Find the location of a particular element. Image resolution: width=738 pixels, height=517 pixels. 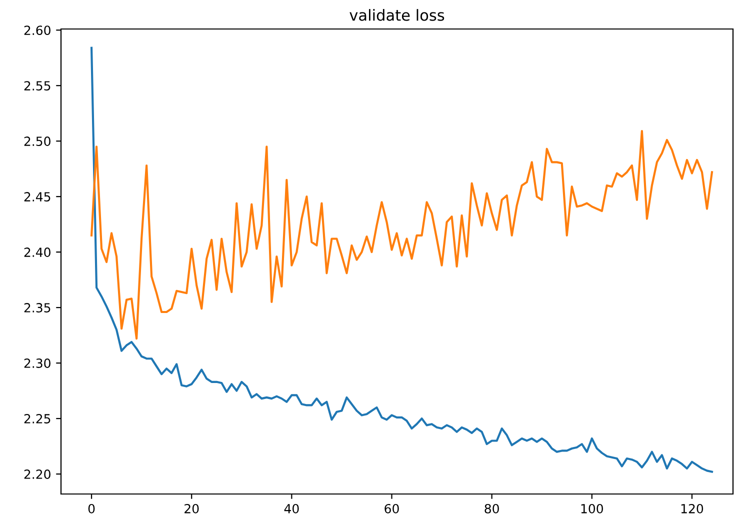

y-tick-label: 2.55 is located at coordinates (37, 86).